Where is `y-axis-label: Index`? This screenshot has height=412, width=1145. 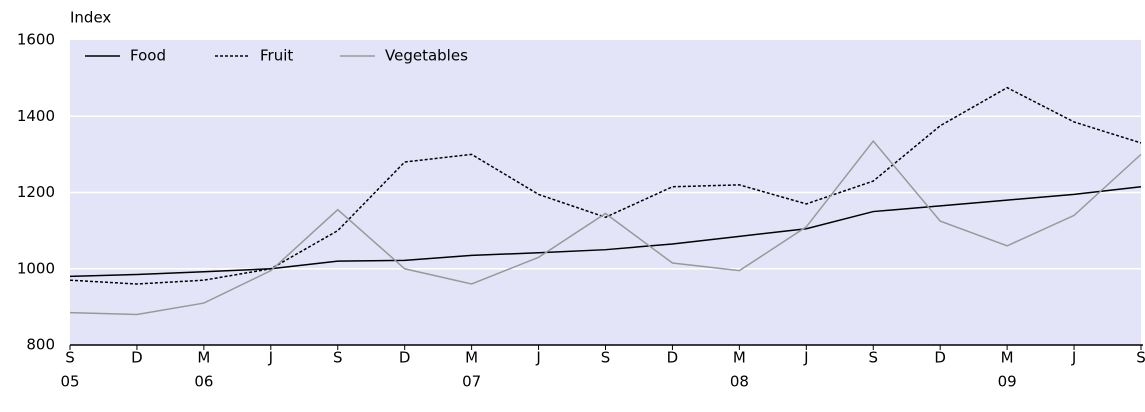 y-axis-label: Index is located at coordinates (90, 18).